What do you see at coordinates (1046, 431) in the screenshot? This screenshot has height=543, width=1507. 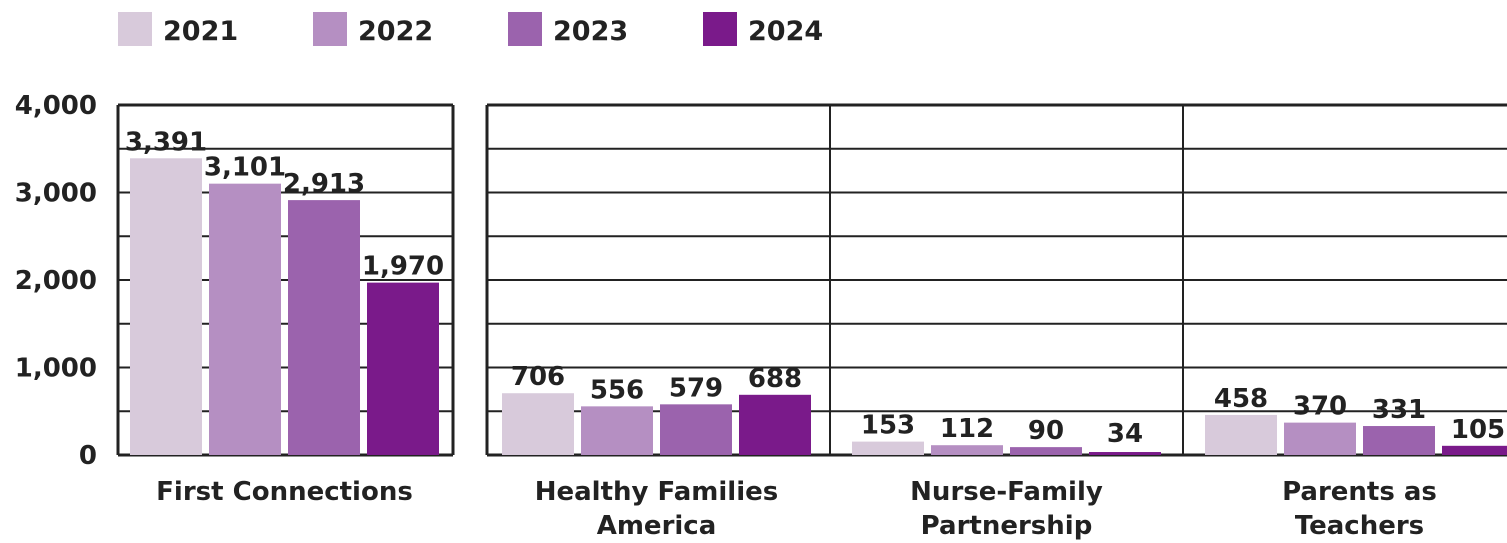 I see `data-label-2023-category-2: 90` at bounding box center [1046, 431].